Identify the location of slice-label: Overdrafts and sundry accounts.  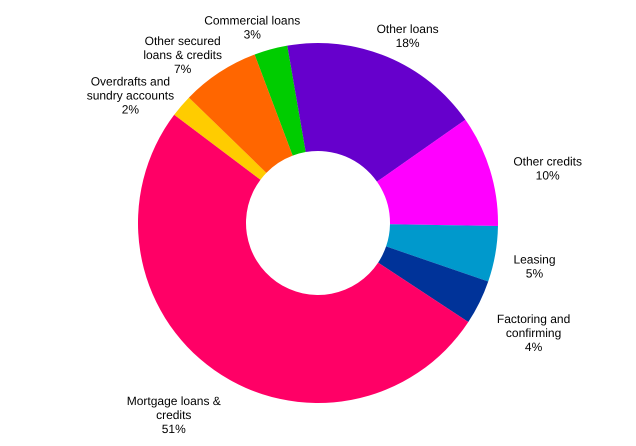
(130, 88).